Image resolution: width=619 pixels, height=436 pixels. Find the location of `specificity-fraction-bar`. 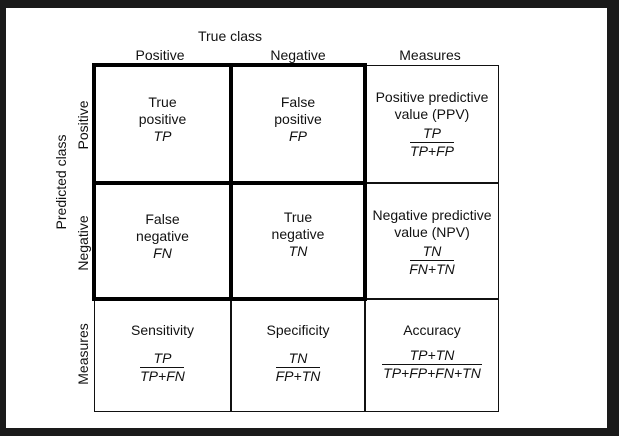

specificity-fraction-bar is located at coordinates (297, 367).